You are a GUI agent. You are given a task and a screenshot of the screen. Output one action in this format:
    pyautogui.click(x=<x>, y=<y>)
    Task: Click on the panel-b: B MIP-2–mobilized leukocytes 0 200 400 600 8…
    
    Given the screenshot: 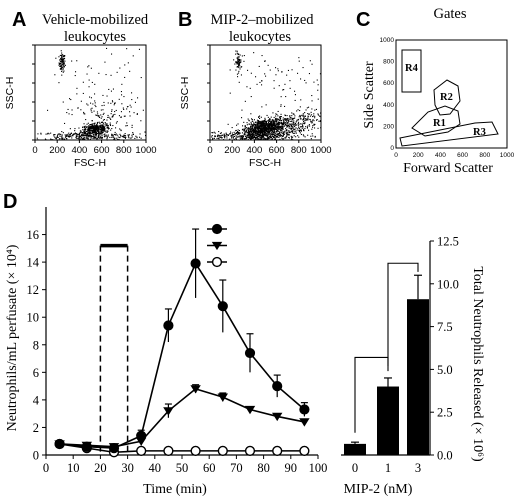 What is the action you would take?
    pyautogui.click(x=255, y=89)
    